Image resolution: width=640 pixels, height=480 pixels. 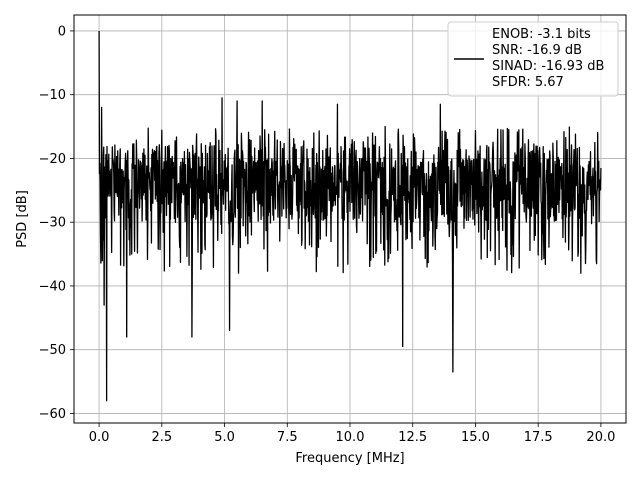 I want to click on y-tick-label: −10, so click(x=52, y=95).